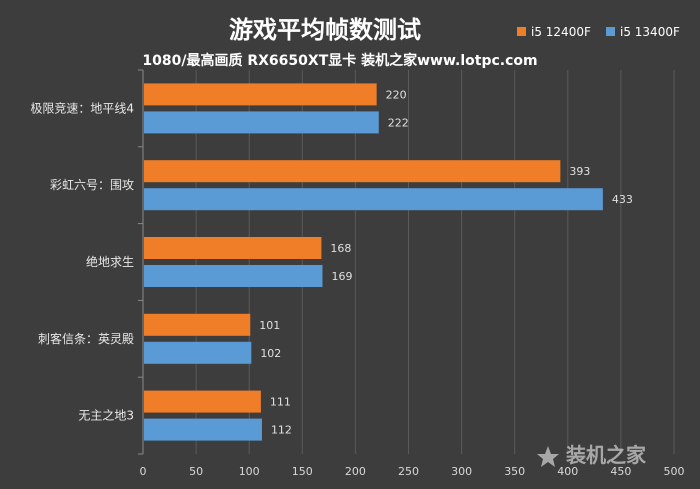 This screenshot has width=700, height=489. Describe the element at coordinates (341, 276) in the screenshot. I see `data-label: 169` at that location.